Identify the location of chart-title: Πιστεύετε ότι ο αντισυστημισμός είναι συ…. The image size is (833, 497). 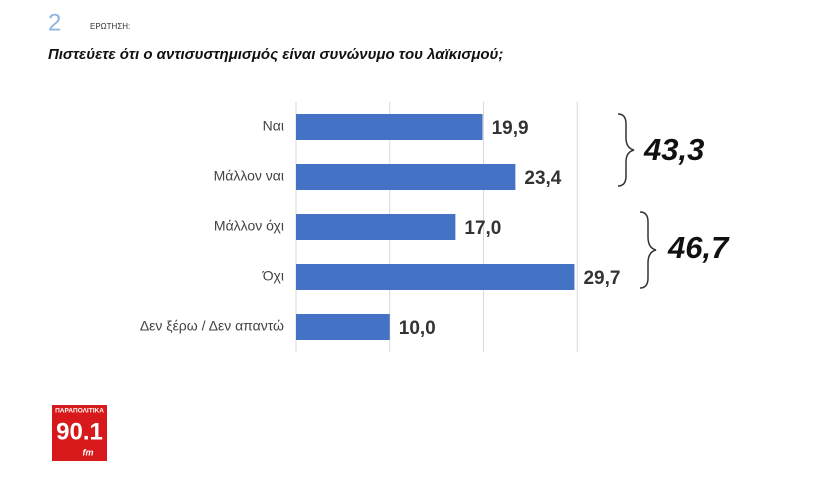
(275, 54).